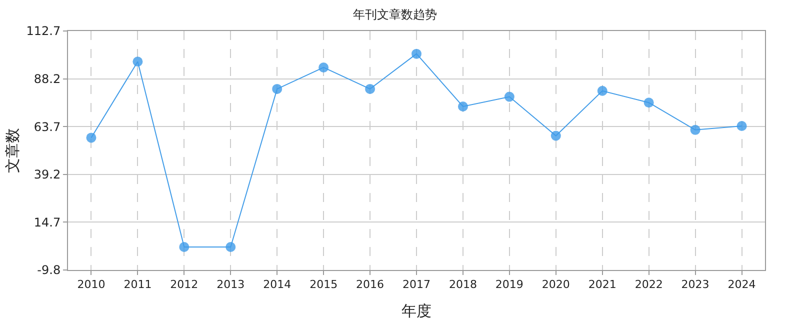  I want to click on x-tick-label: 2014, so click(277, 285).